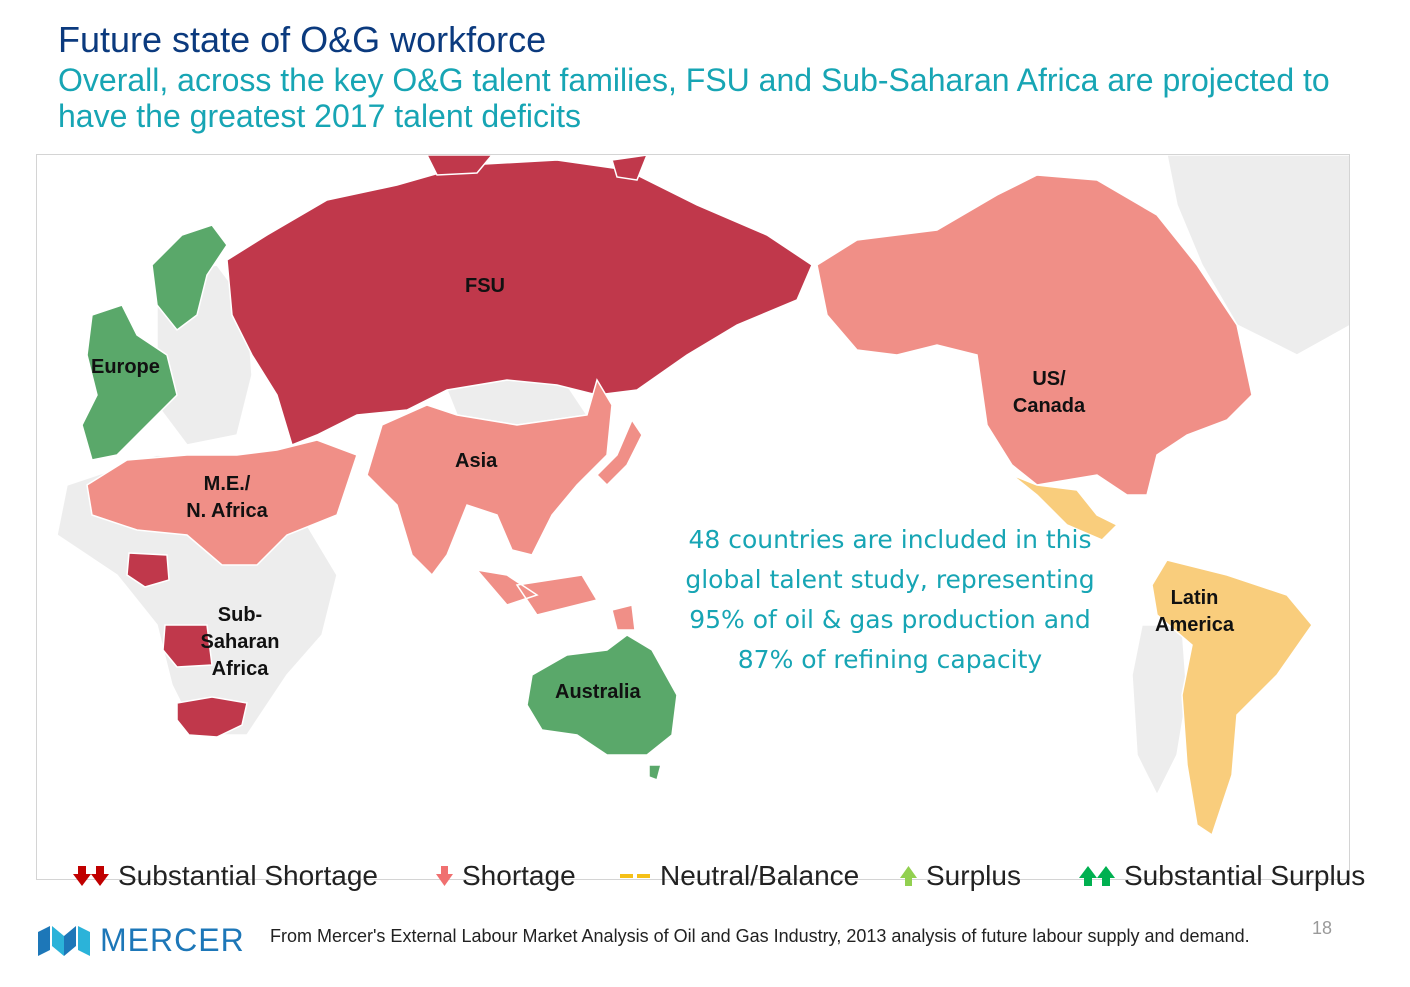 This screenshot has height=987, width=1410. Describe the element at coordinates (555, 599) in the screenshot. I see `region-asia-islands` at that location.